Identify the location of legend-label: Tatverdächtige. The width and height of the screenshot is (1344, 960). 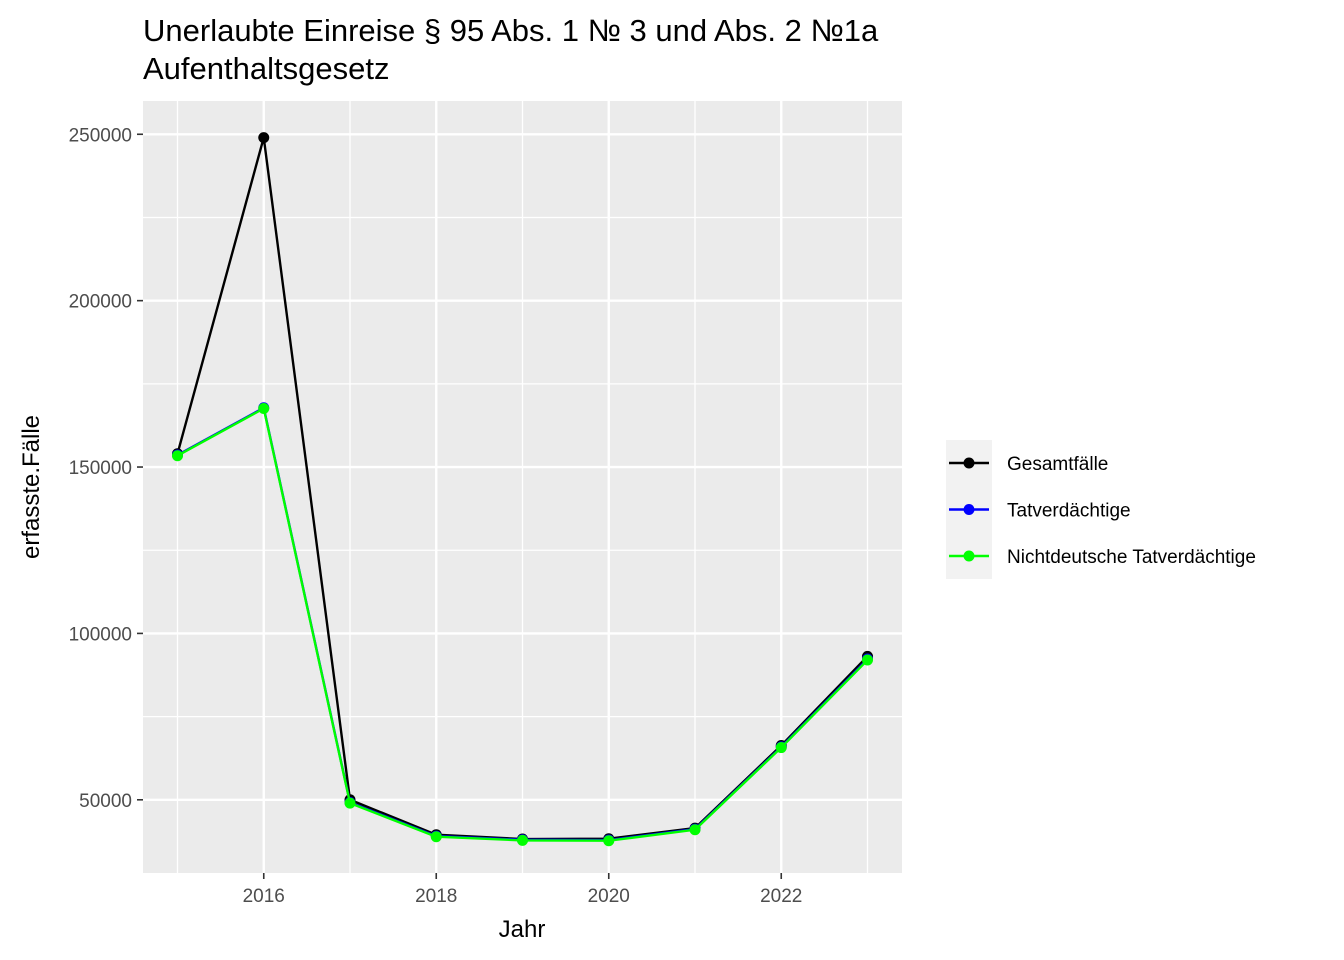
(1069, 511).